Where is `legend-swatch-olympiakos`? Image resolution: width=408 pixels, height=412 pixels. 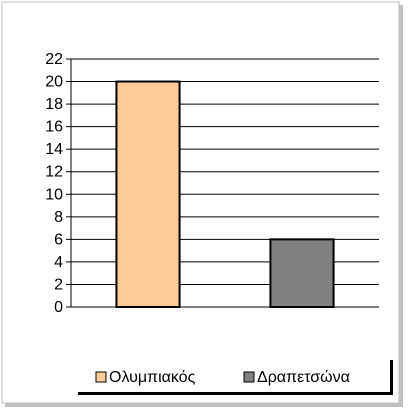 legend-swatch-olympiakos is located at coordinates (101, 377).